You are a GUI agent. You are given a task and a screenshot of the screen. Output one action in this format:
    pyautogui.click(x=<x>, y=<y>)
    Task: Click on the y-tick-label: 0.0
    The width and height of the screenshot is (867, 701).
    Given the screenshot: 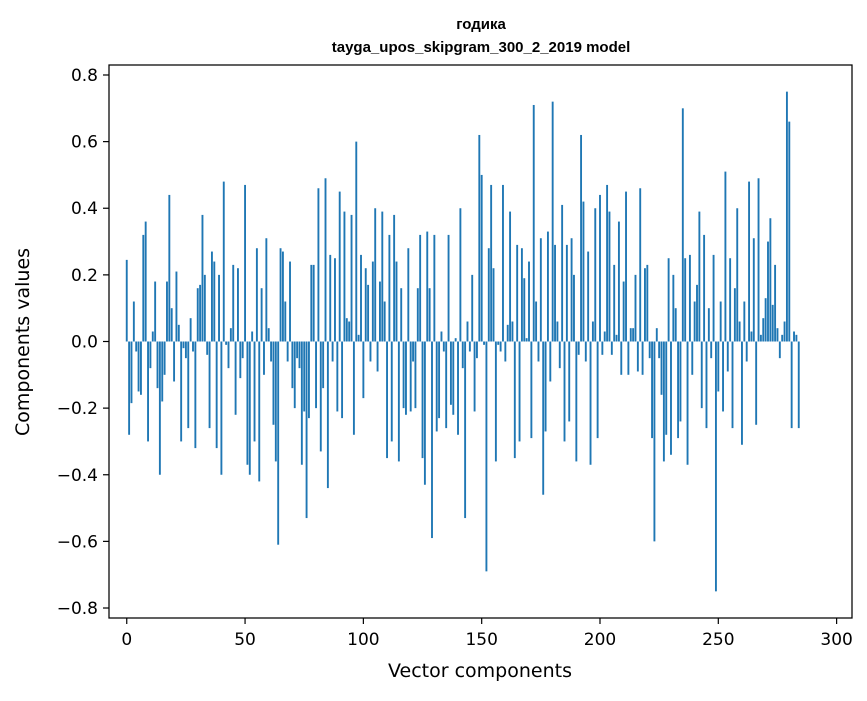 What is the action you would take?
    pyautogui.click(x=84, y=343)
    